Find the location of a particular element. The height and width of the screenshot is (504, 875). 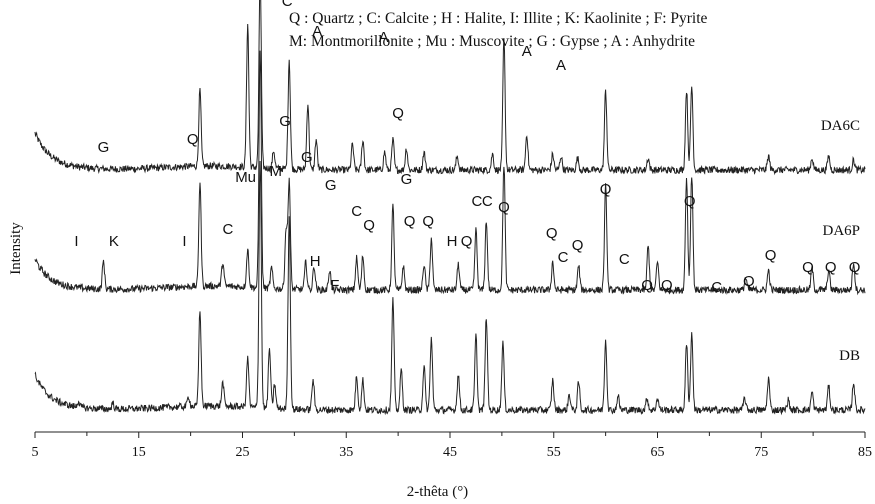

annotation-db-19: Q is located at coordinates (552, 233).